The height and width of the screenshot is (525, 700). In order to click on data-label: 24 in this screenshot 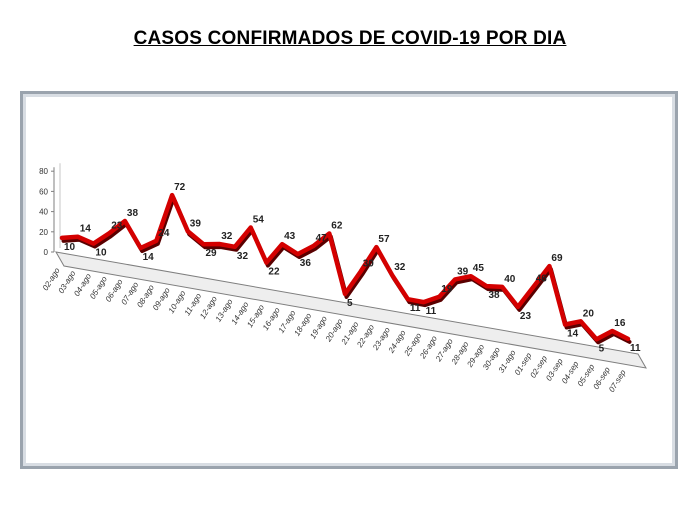, I will do `click(164, 233)`.